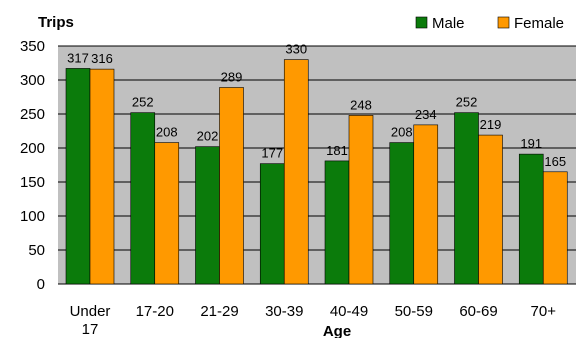 The image size is (576, 338). I want to click on x-tick-label: 21-29, so click(219, 311).